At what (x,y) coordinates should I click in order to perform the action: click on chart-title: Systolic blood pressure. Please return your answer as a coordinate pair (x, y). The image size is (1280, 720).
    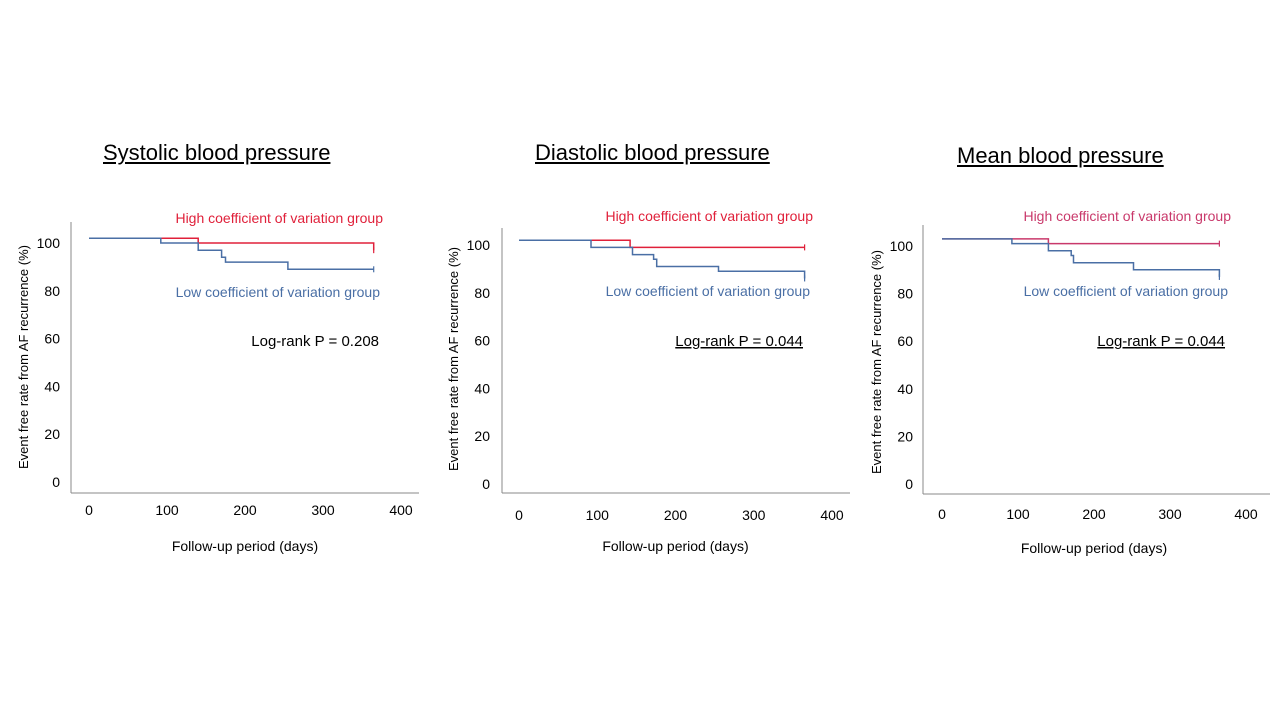
    Looking at the image, I should click on (217, 152).